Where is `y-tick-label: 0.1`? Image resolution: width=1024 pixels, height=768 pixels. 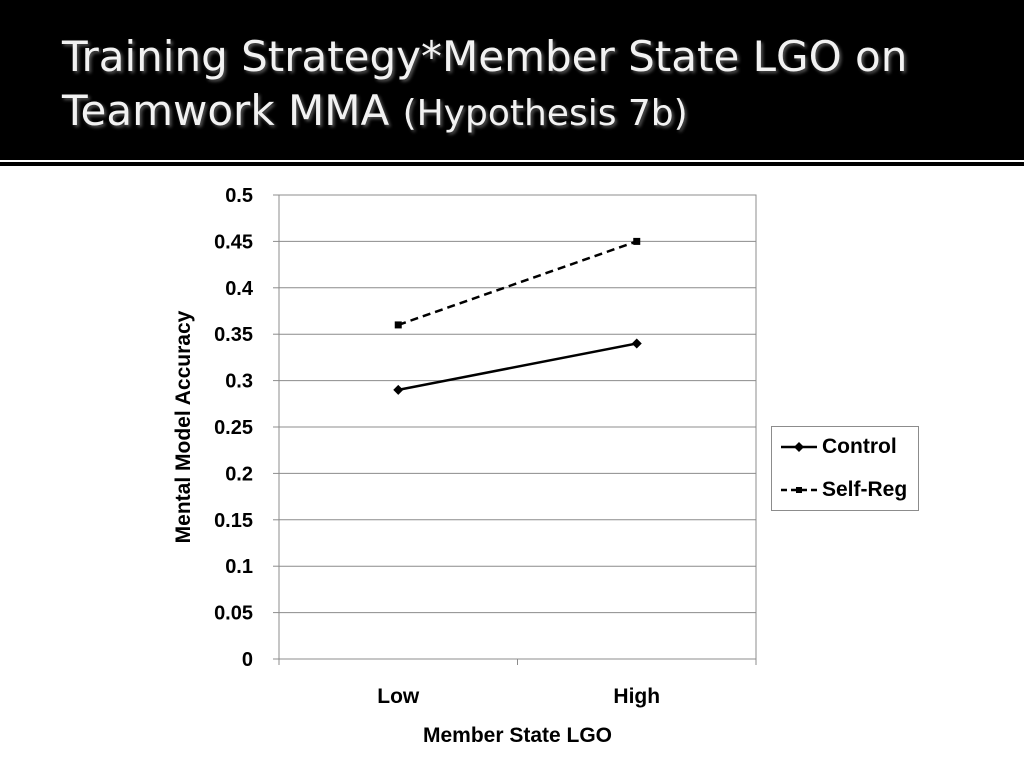
y-tick-label: 0.1 is located at coordinates (239, 567).